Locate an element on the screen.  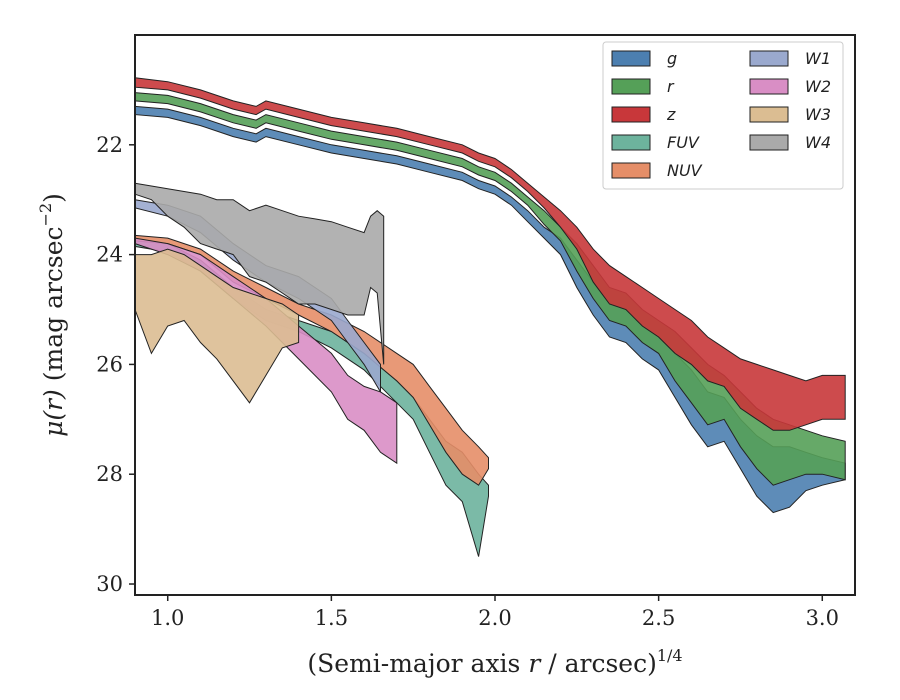
y-tick-label: 24 is located at coordinates (109, 255).